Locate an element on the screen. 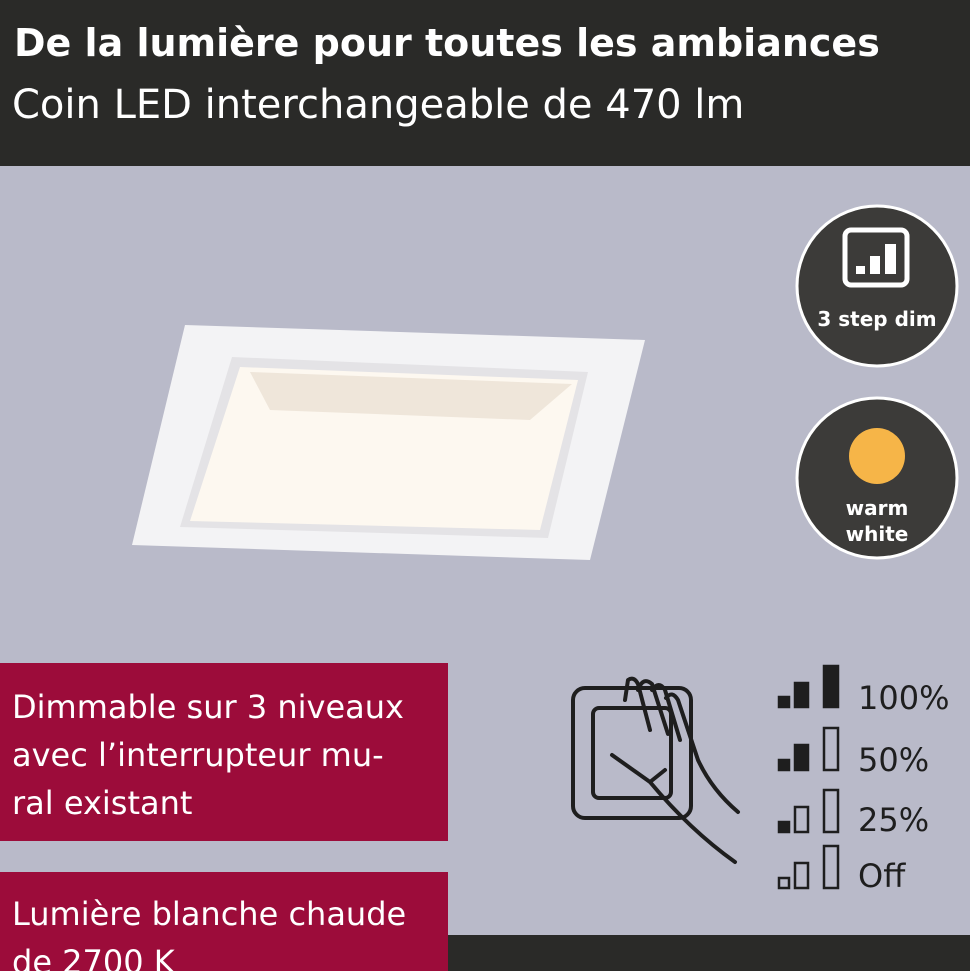 This screenshot has height=971, width=970. feature-text: avec l’interrupteur mu- is located at coordinates (198, 755).